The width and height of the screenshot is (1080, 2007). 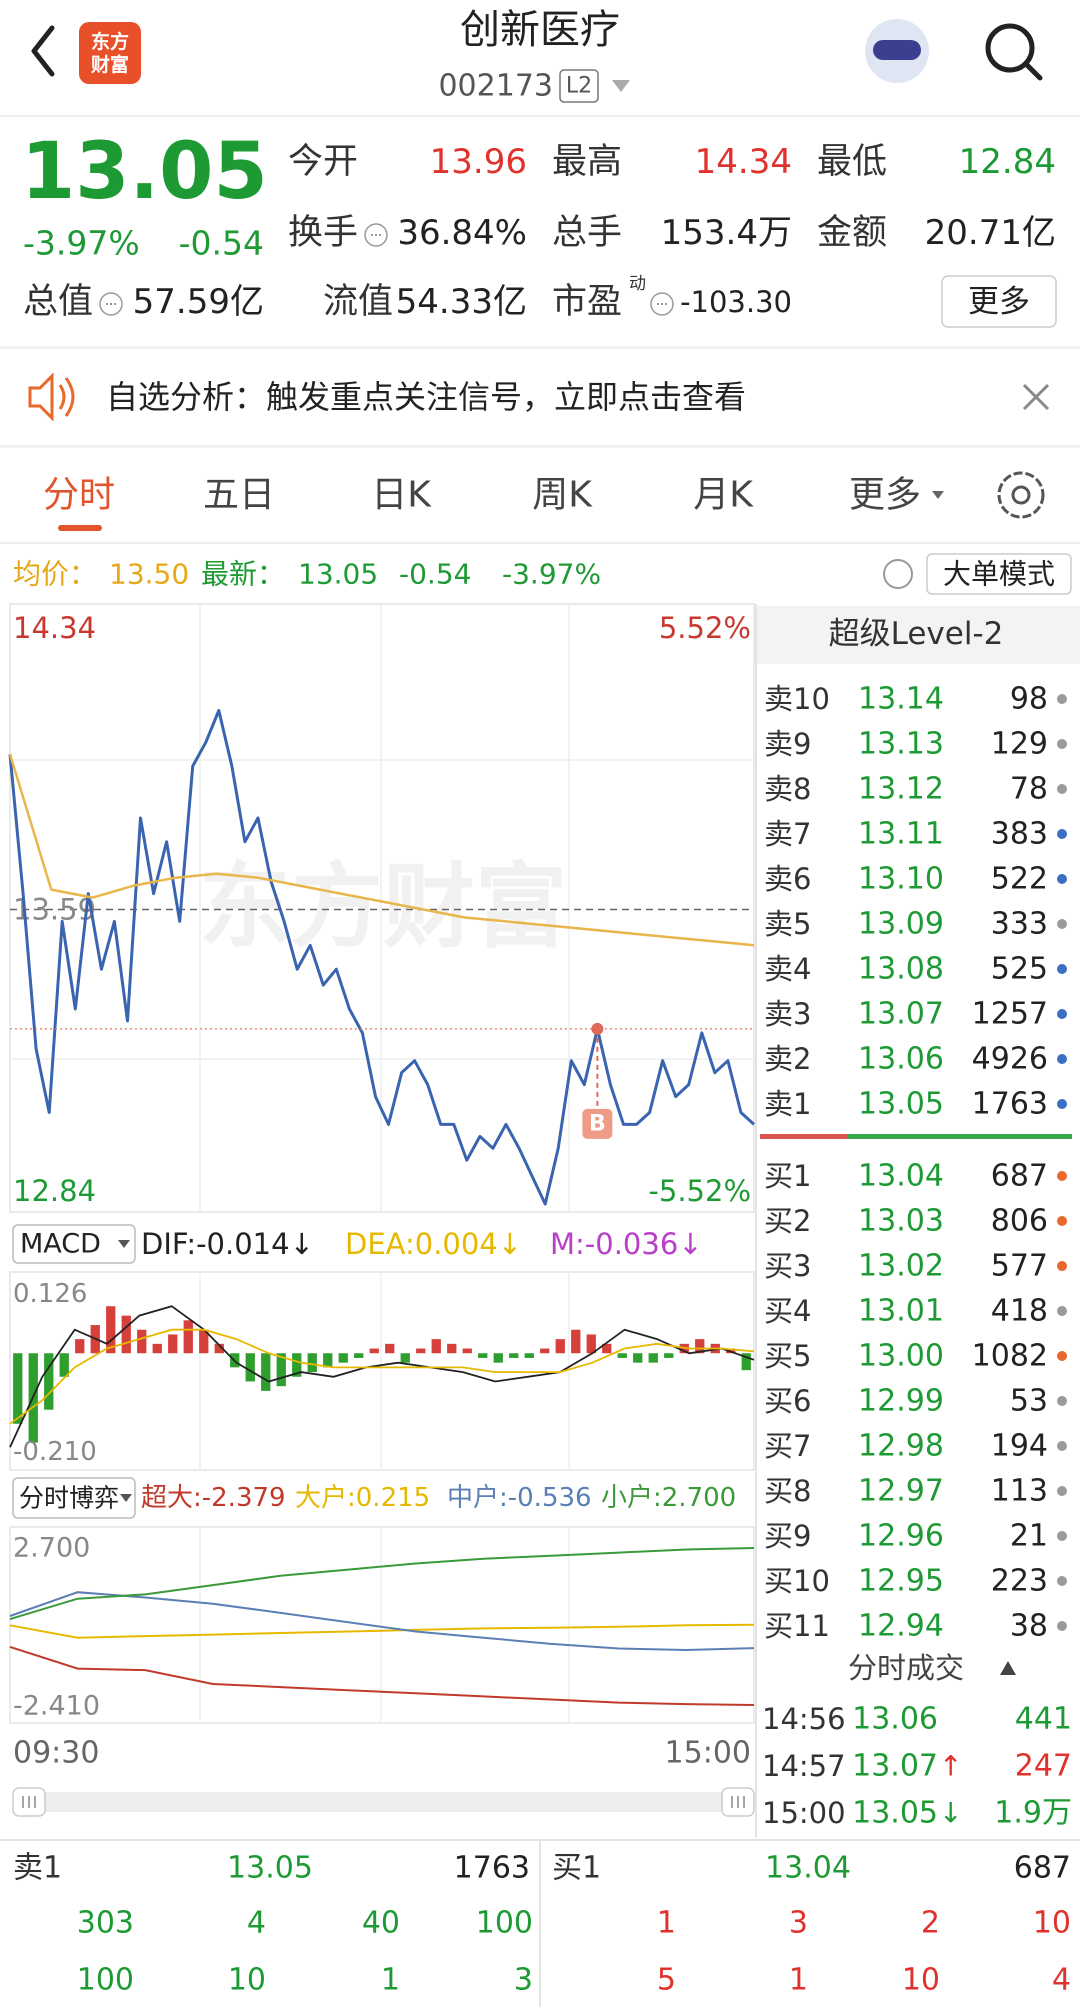 What do you see at coordinates (1010, 1356) in the screenshot?
I see `book-volume: 1082` at bounding box center [1010, 1356].